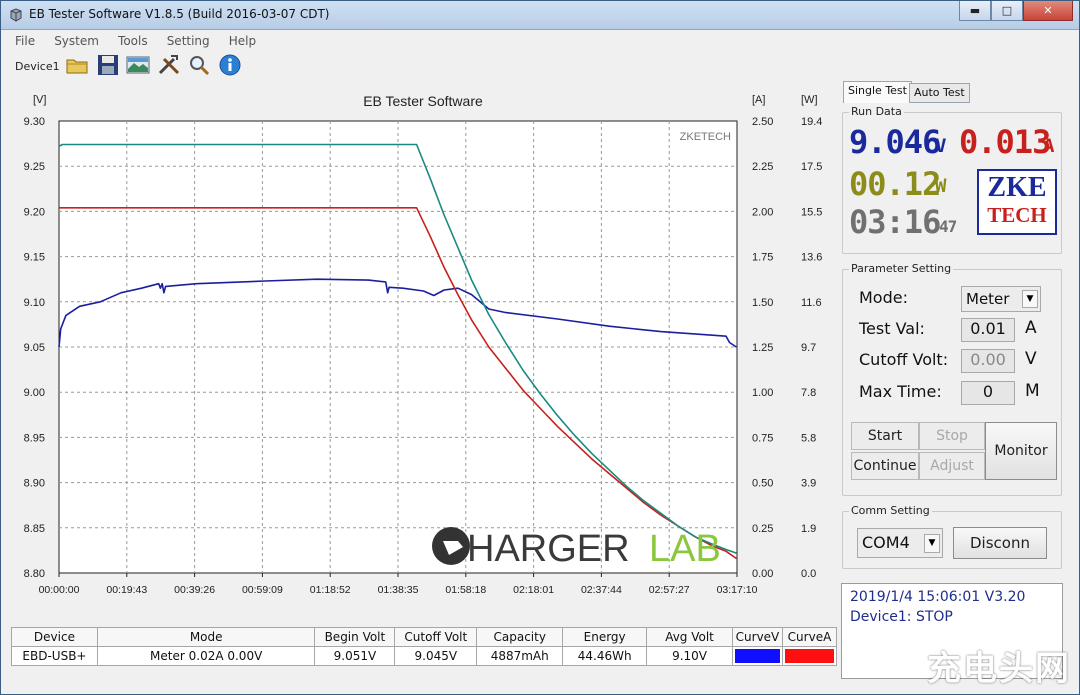 The width and height of the screenshot is (1080, 695). What do you see at coordinates (809, 100) in the screenshot?
I see `watt-axis-unit: [W]` at bounding box center [809, 100].